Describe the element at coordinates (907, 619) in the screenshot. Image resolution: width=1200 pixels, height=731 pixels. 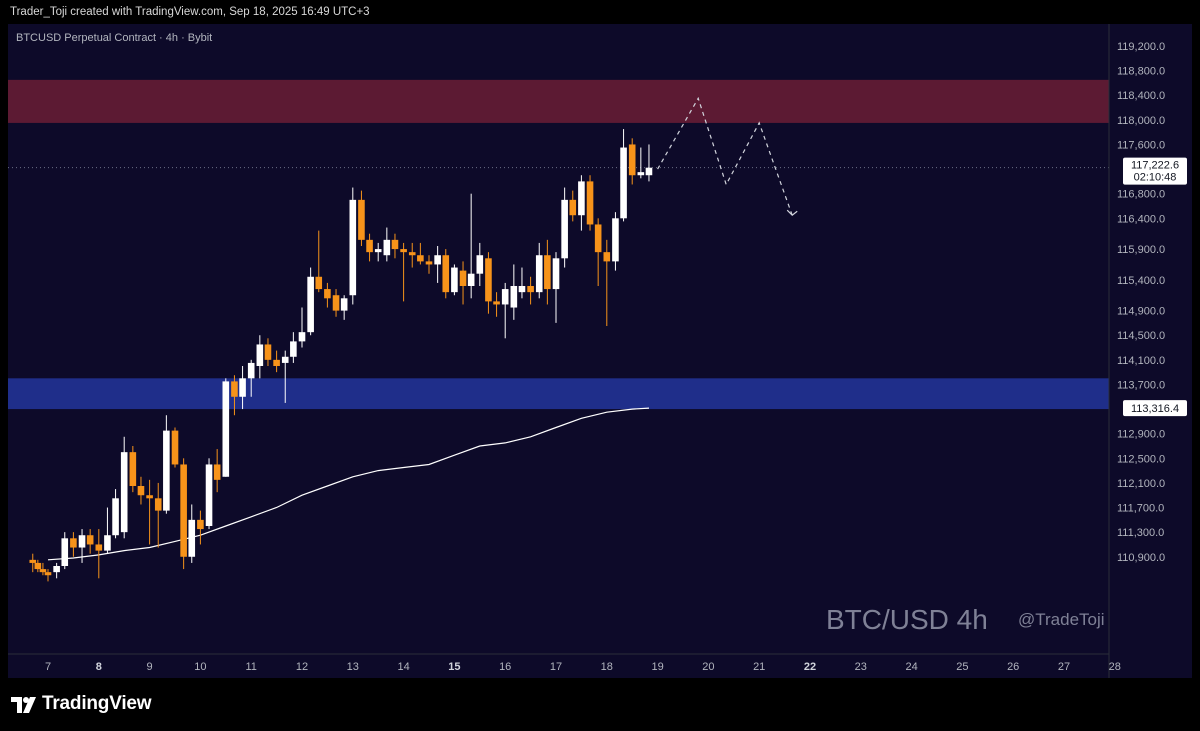
I see `watermark-main: BTC/USD 4h` at that location.